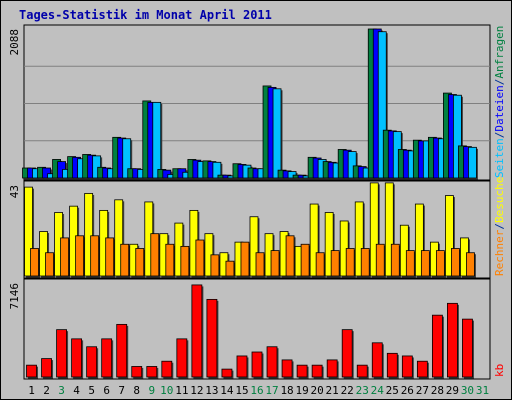  I want to click on panel-bottom-legend: kb, so click(499, 370).